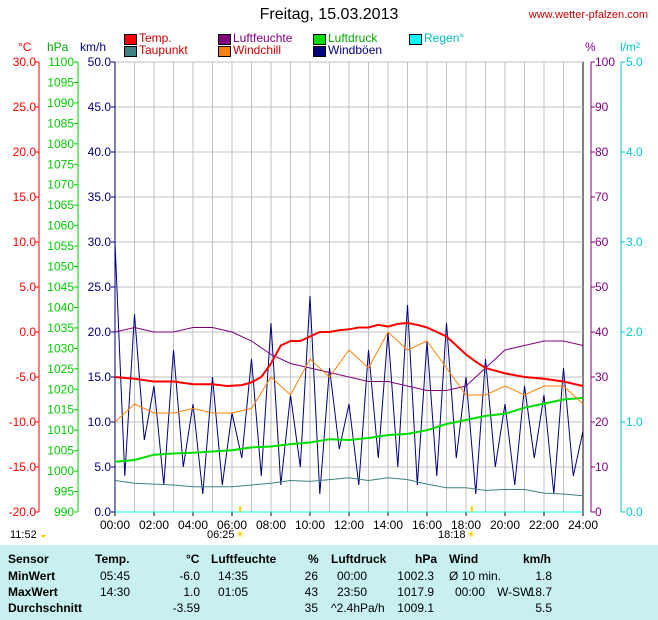  What do you see at coordinates (329, 14) in the screenshot?
I see `page-title: Freitag, 15.03.2013` at bounding box center [329, 14].